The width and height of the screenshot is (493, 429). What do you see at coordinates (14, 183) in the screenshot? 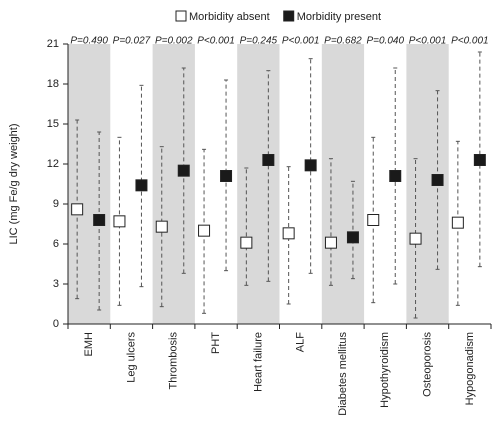
I see `y-axis-label: LIC (mg Fe/g dry weight)` at bounding box center [14, 183].